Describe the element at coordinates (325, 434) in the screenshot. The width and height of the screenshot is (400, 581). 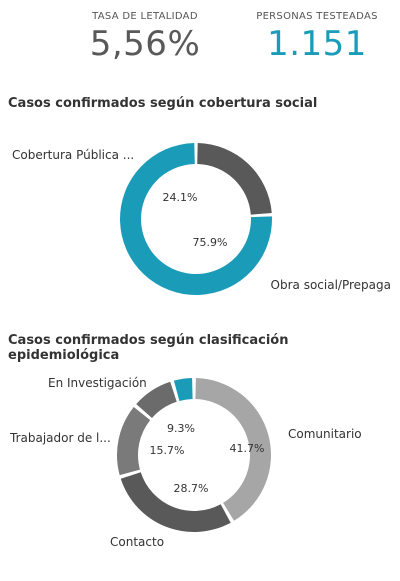
I see `epidemiology-category-label-0: Comunitario` at that location.